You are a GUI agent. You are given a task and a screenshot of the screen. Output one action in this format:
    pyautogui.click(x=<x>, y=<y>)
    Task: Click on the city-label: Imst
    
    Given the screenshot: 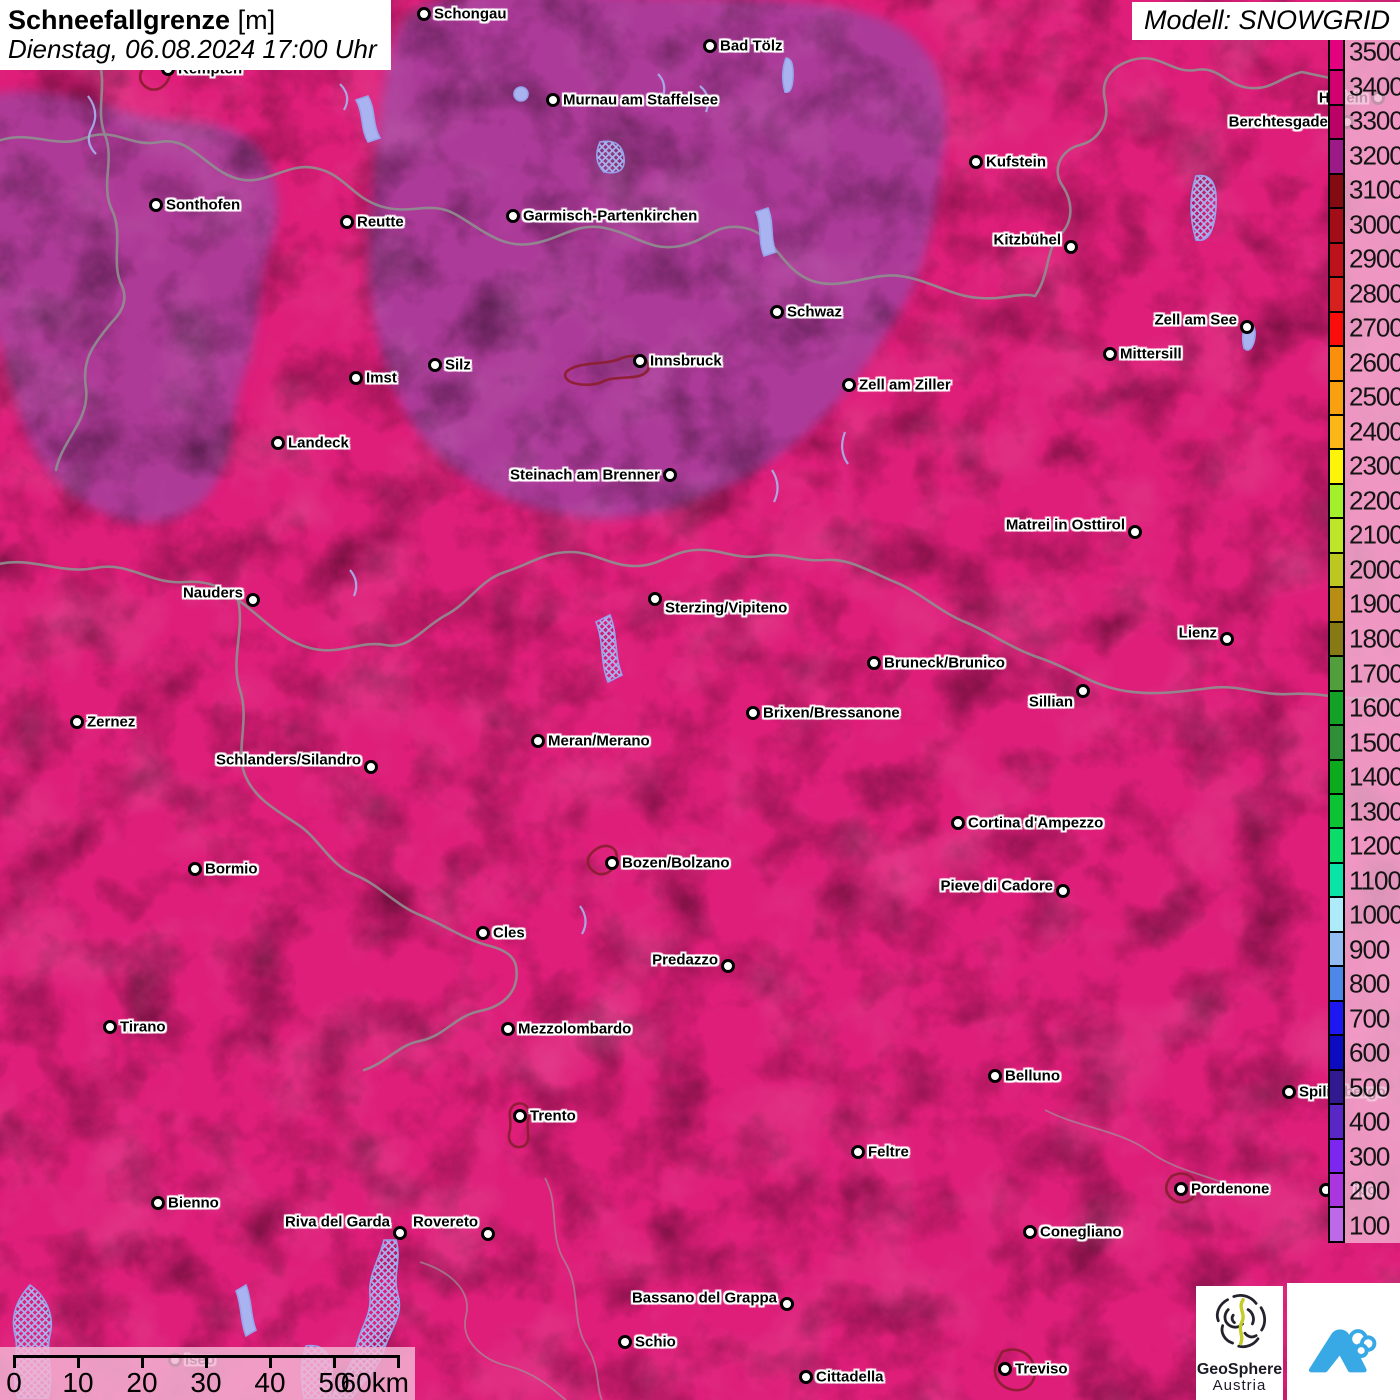 What is the action you would take?
    pyautogui.click(x=381, y=378)
    